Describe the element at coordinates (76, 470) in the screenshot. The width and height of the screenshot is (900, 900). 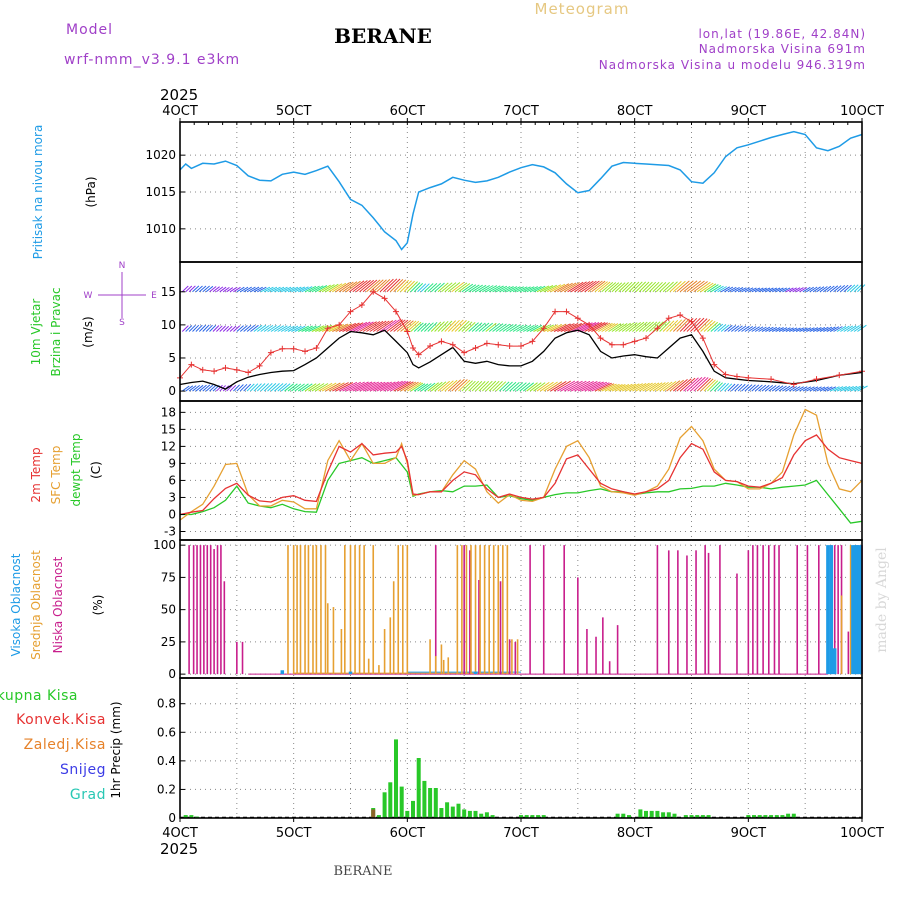
I see `temp-ylabel-dewpt: dewpt Temp` at that location.